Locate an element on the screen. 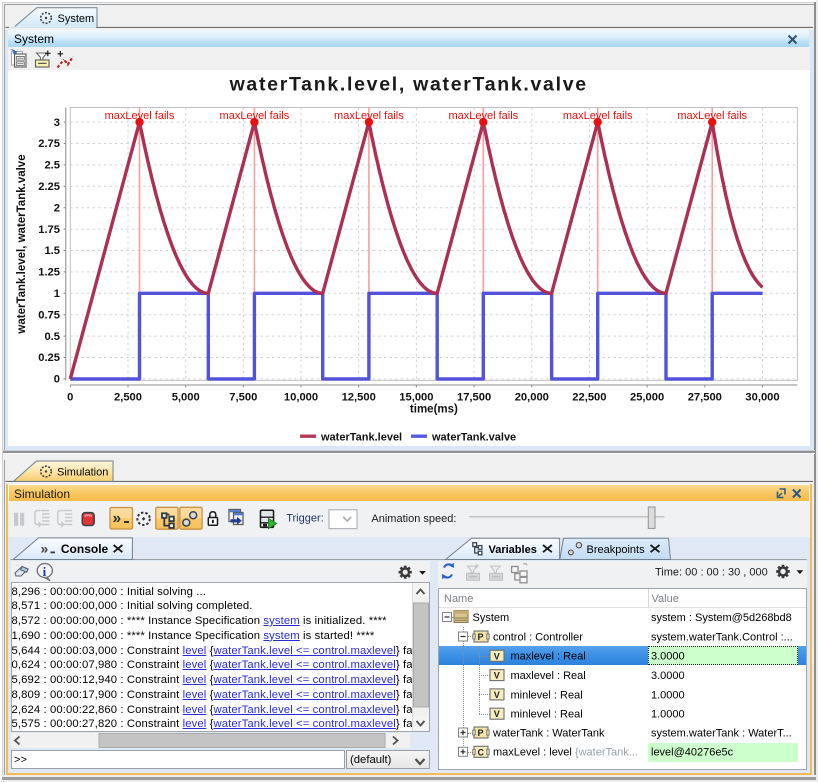  svg-text: Animation speed: is located at coordinates (413, 519).